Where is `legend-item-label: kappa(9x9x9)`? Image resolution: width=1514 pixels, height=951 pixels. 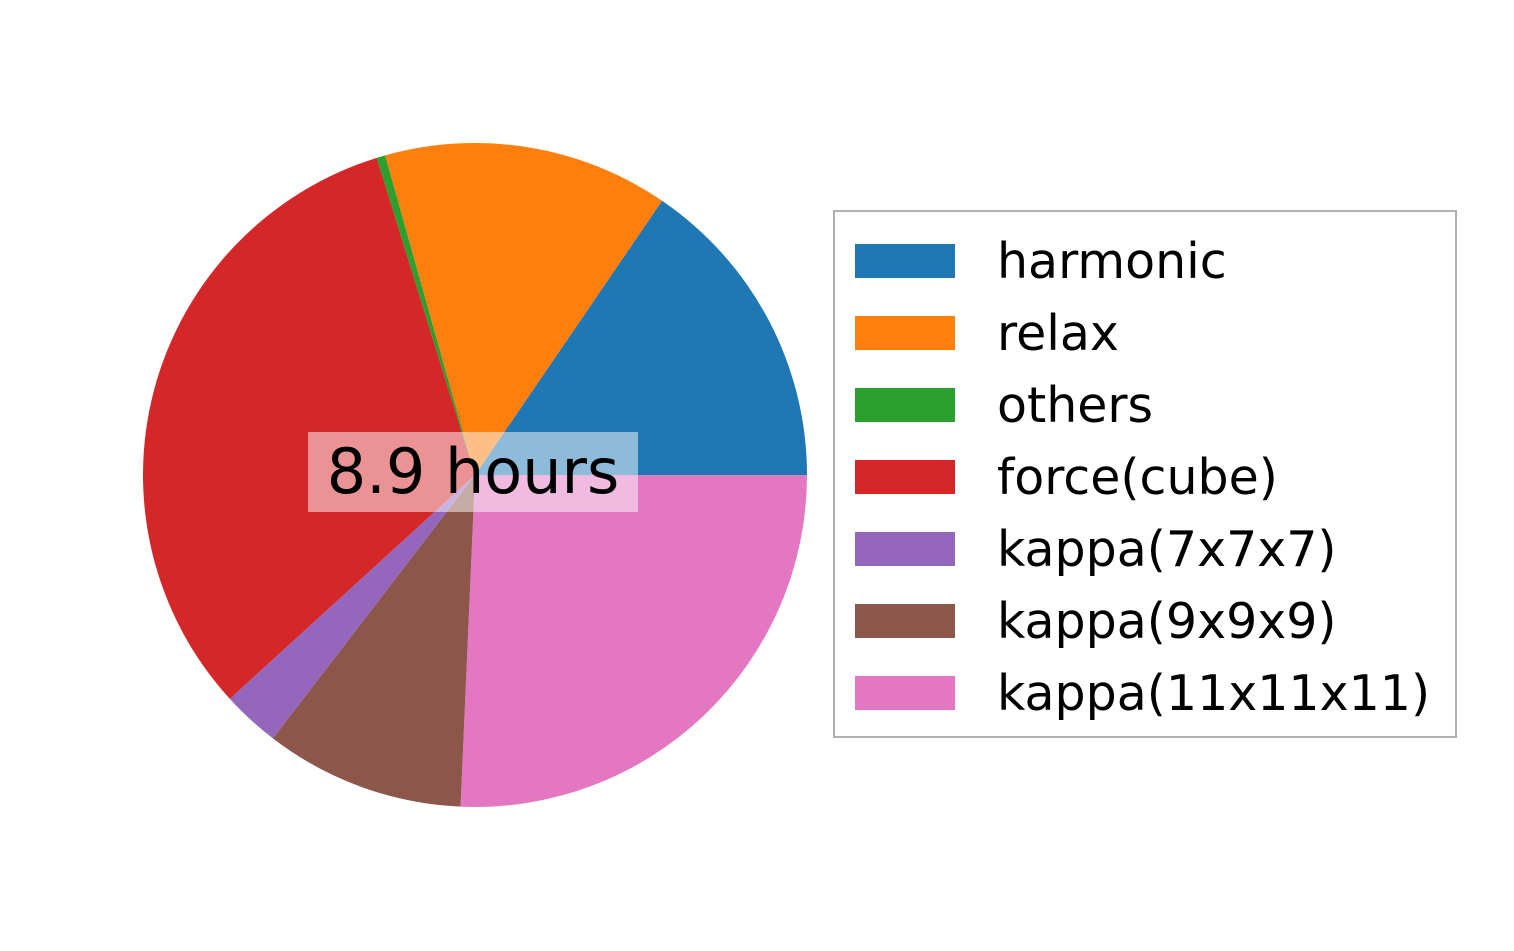
legend-item-label: kappa(9x9x9) is located at coordinates (1167, 621).